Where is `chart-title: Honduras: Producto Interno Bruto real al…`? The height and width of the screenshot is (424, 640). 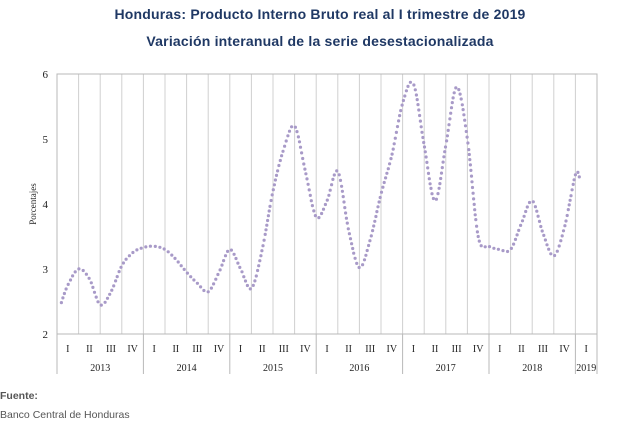
chart-title: Honduras: Producto Interno Bruto real al… is located at coordinates (320, 14).